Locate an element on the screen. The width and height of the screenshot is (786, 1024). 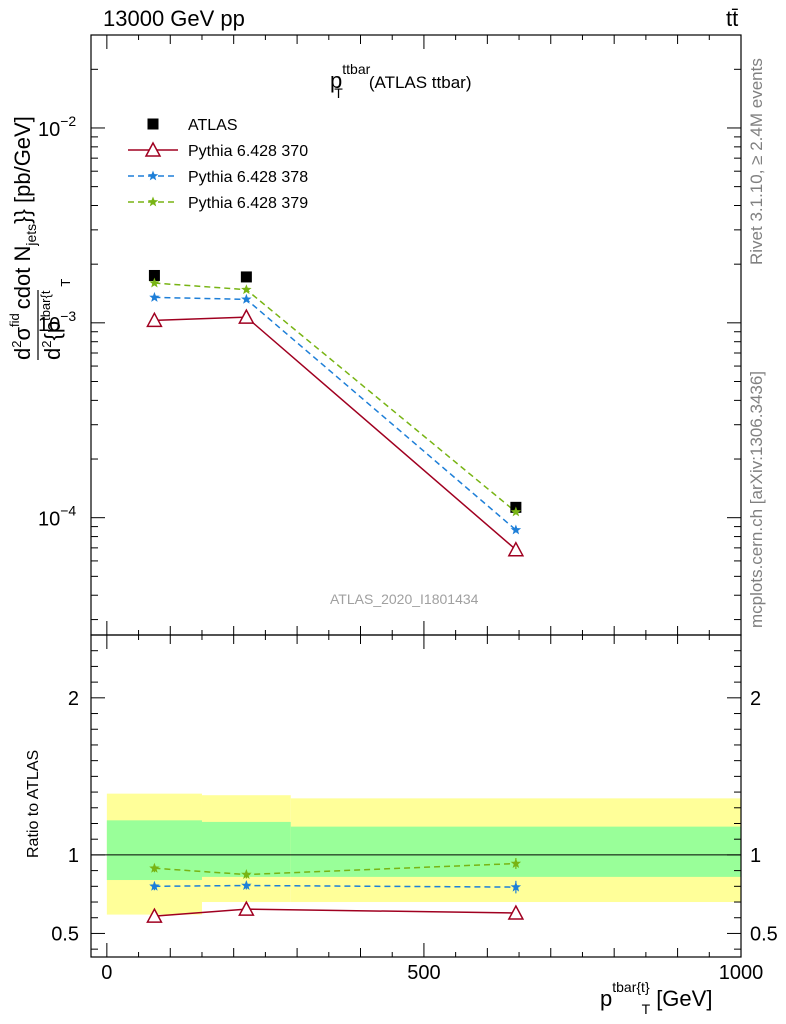
main-y-tick-label: 10⁻² is located at coordinates (57, 127).